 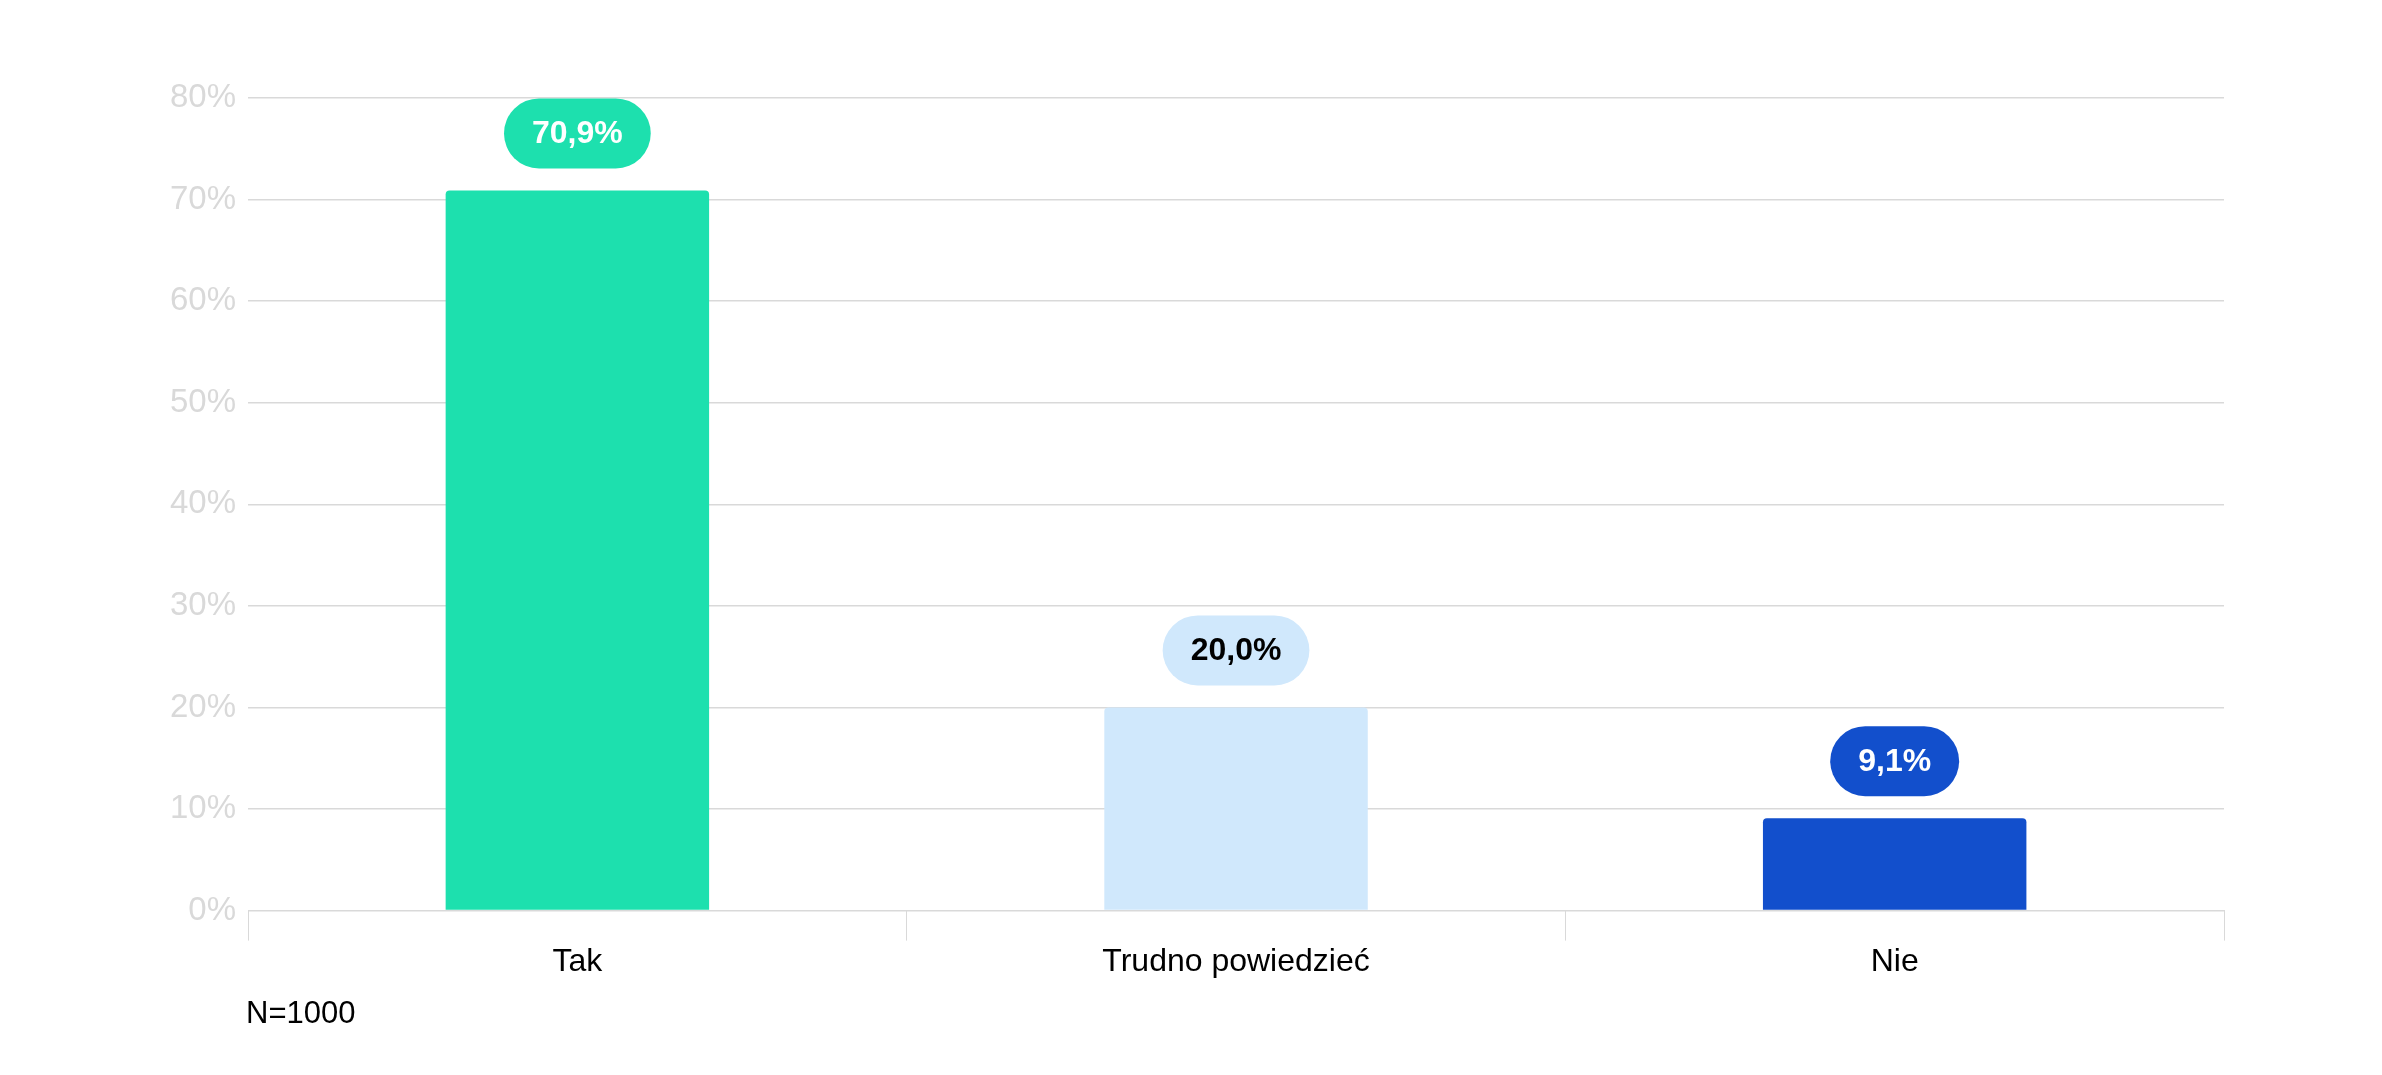 What do you see at coordinates (578, 959) in the screenshot?
I see `x-tick-label: Tak` at bounding box center [578, 959].